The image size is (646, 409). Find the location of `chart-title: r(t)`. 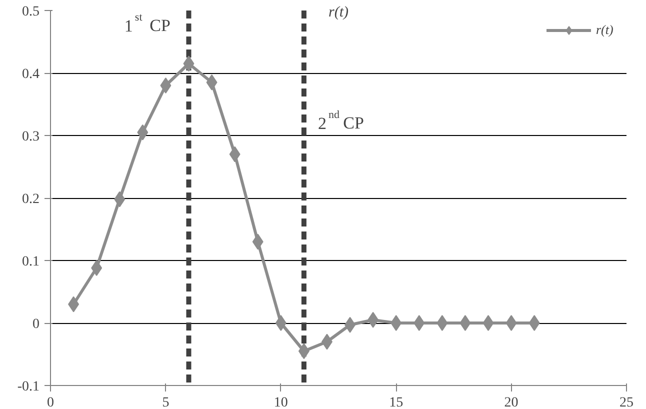

chart-title: r(t) is located at coordinates (338, 12).